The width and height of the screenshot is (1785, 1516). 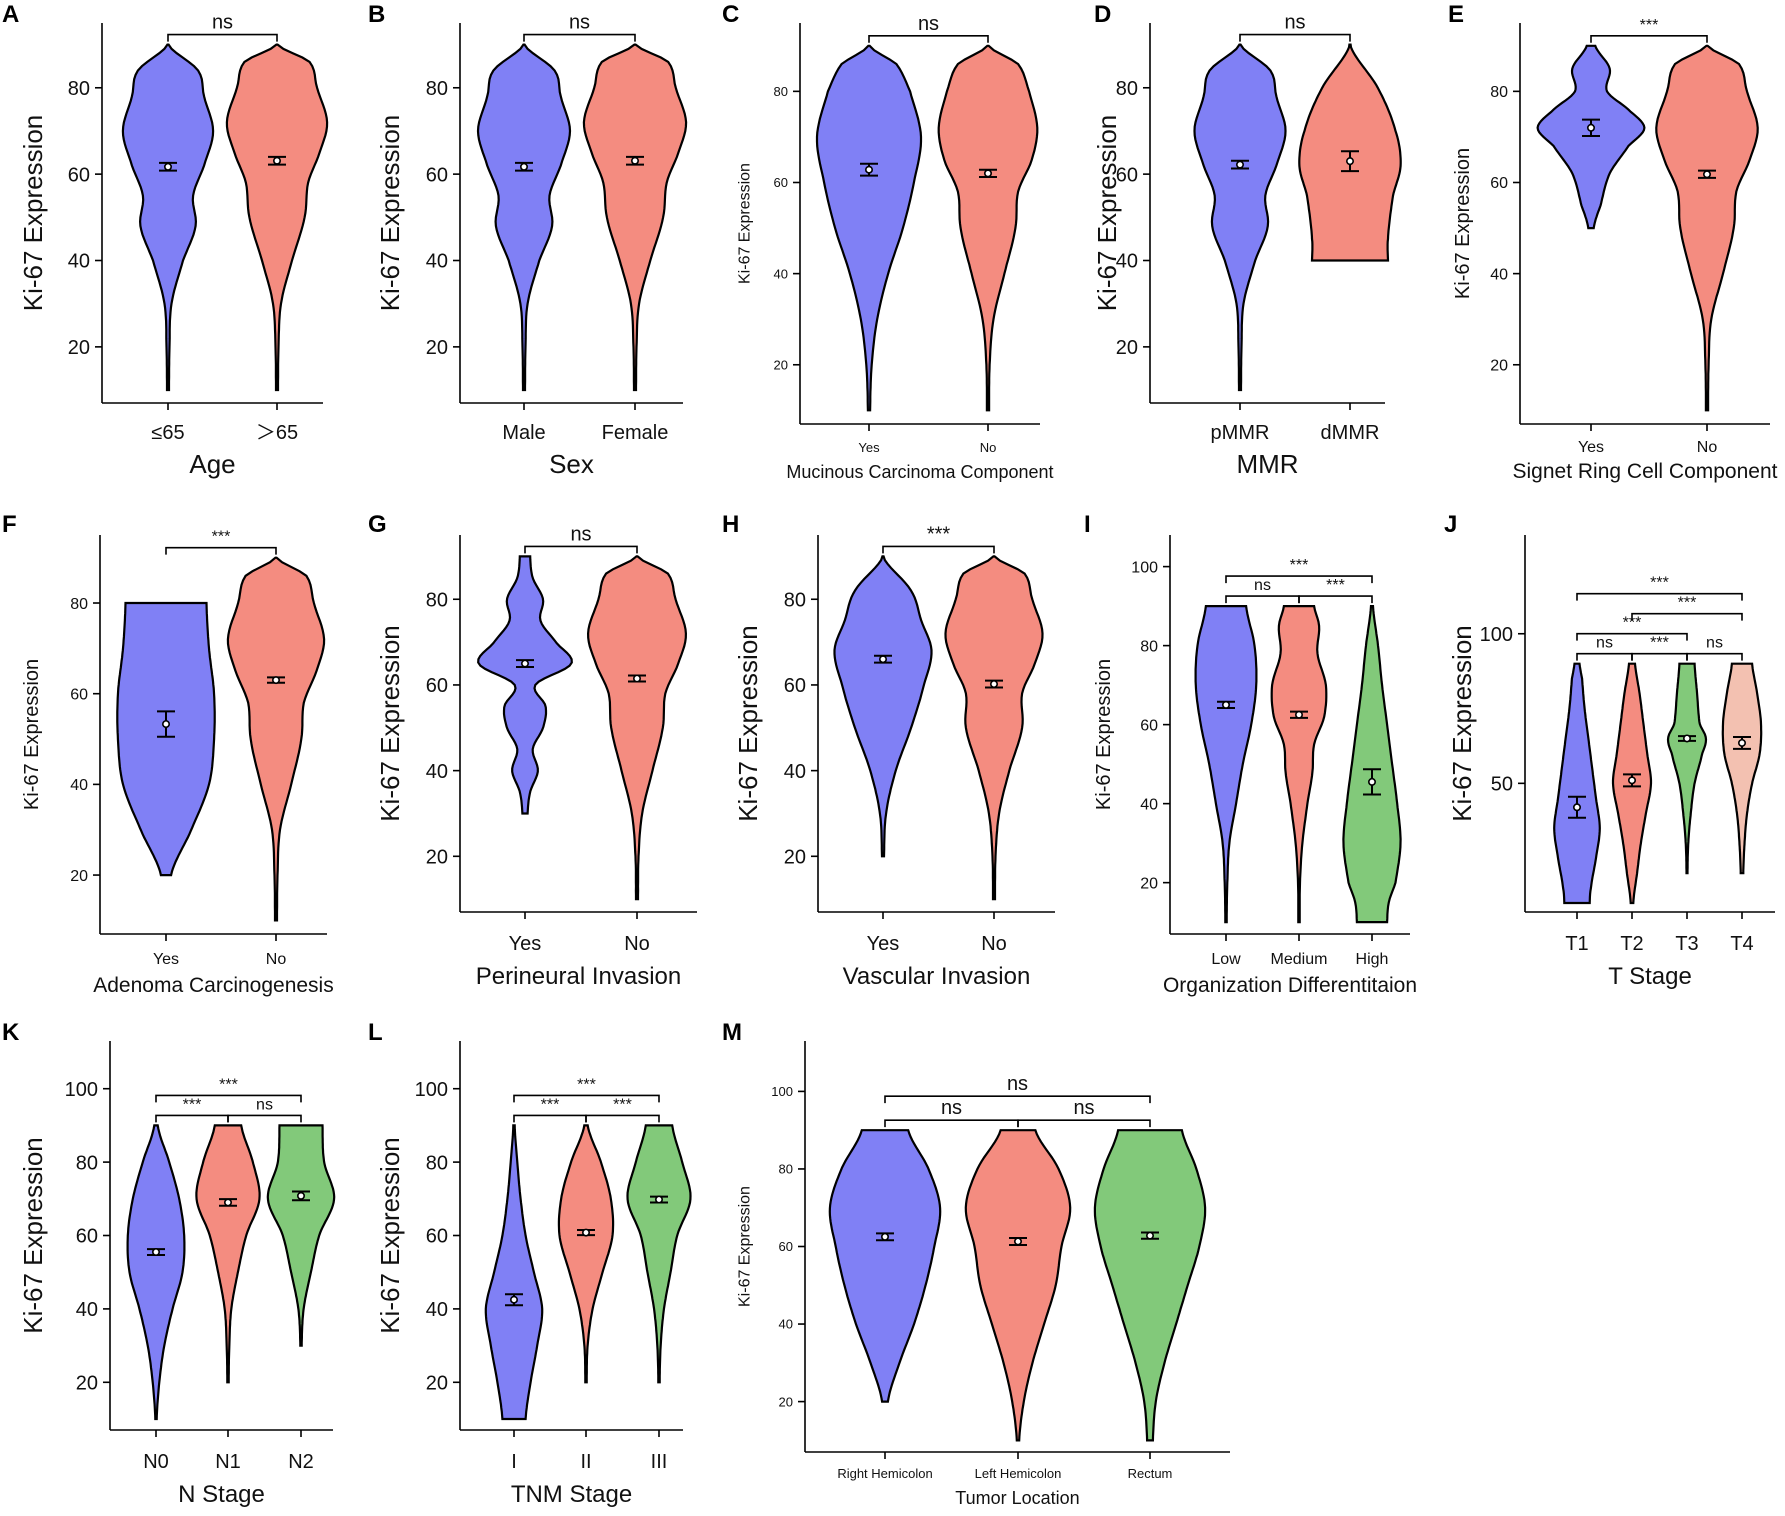 I want to click on x-tick-label: T4, so click(x=1741, y=944).